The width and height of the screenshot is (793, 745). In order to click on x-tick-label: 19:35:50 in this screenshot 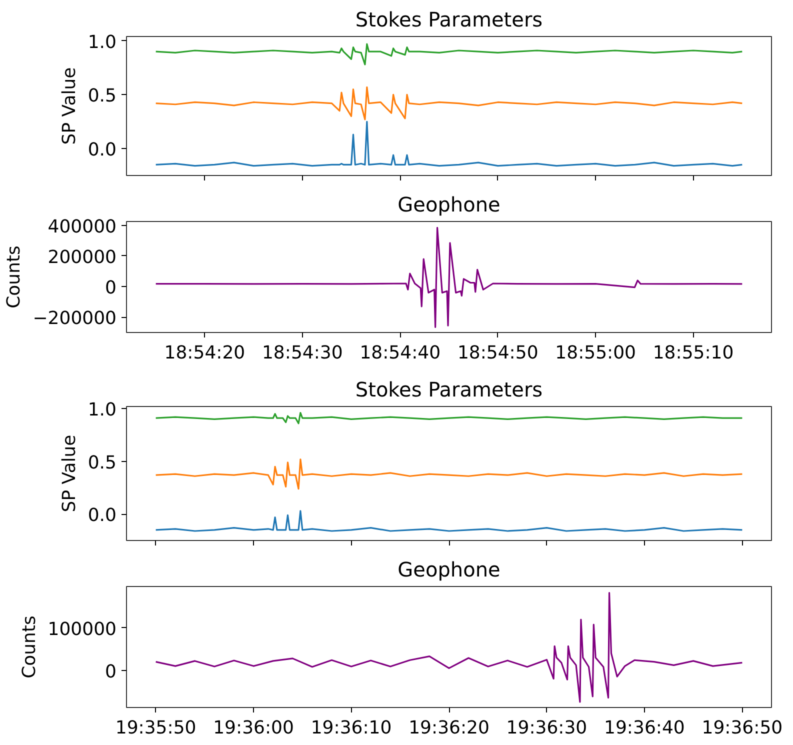, I will do `click(155, 728)`.